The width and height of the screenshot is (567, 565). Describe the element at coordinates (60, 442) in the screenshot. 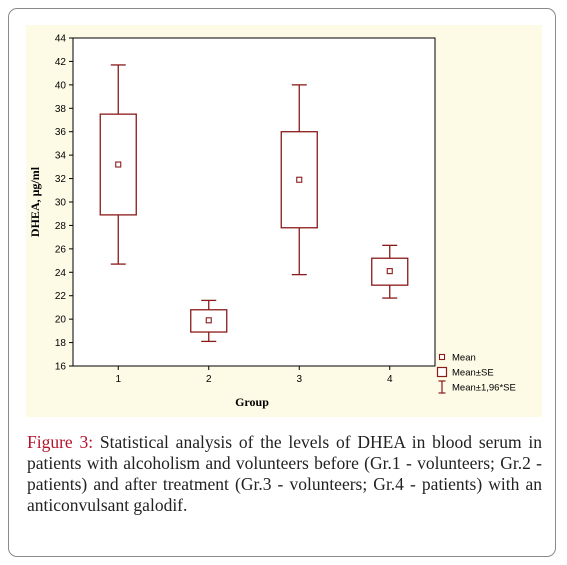

I see `caption-label: Figure 3:` at that location.